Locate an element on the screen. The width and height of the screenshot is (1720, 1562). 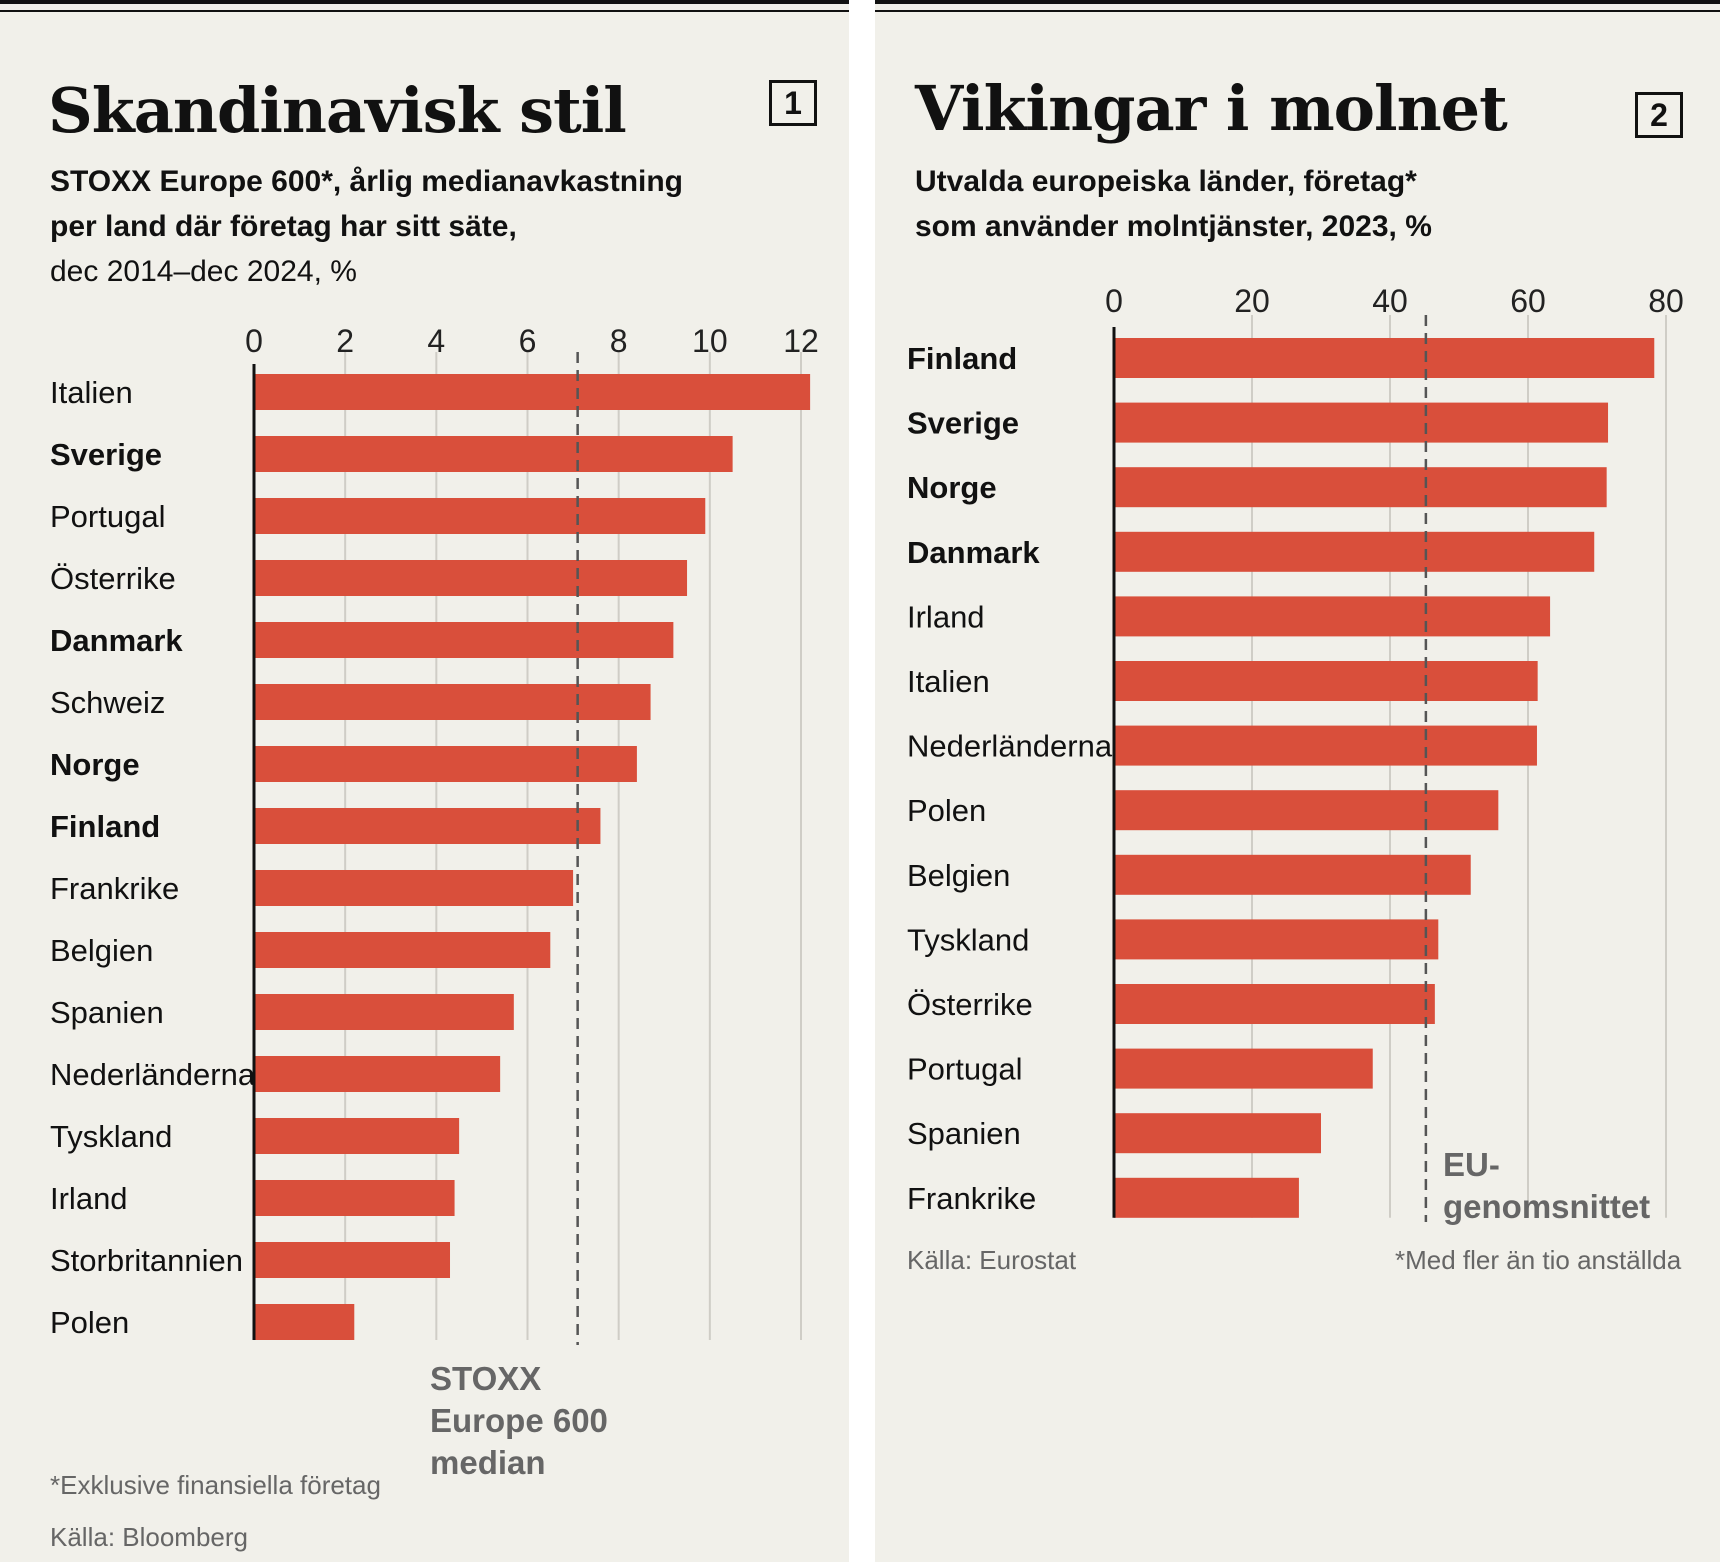
subtitle-line-2: som använder molntjänster, 2023, % is located at coordinates (1173, 226).